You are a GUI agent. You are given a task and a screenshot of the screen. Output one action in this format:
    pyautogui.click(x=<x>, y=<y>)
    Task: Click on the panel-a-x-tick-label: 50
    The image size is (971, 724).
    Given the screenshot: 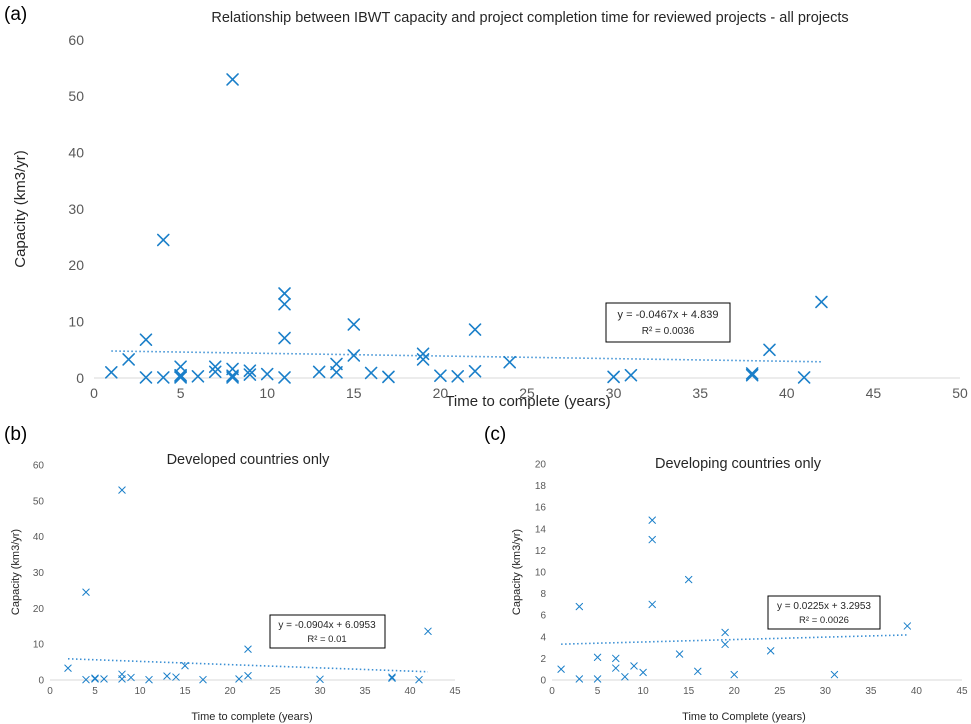 What is the action you would take?
    pyautogui.click(x=960, y=393)
    